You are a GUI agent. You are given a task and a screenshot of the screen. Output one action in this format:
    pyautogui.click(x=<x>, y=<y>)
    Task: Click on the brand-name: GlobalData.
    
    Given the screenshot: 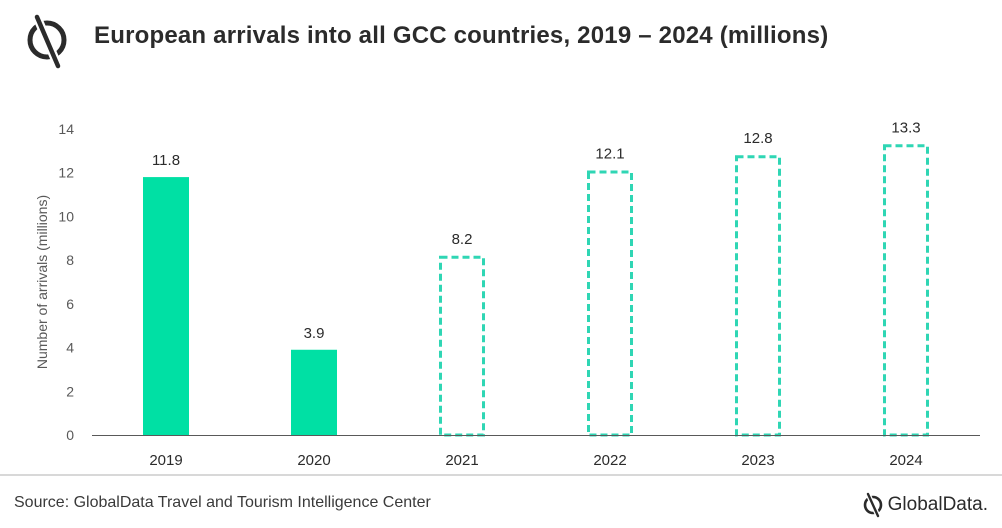 What is the action you would take?
    pyautogui.click(x=937, y=504)
    